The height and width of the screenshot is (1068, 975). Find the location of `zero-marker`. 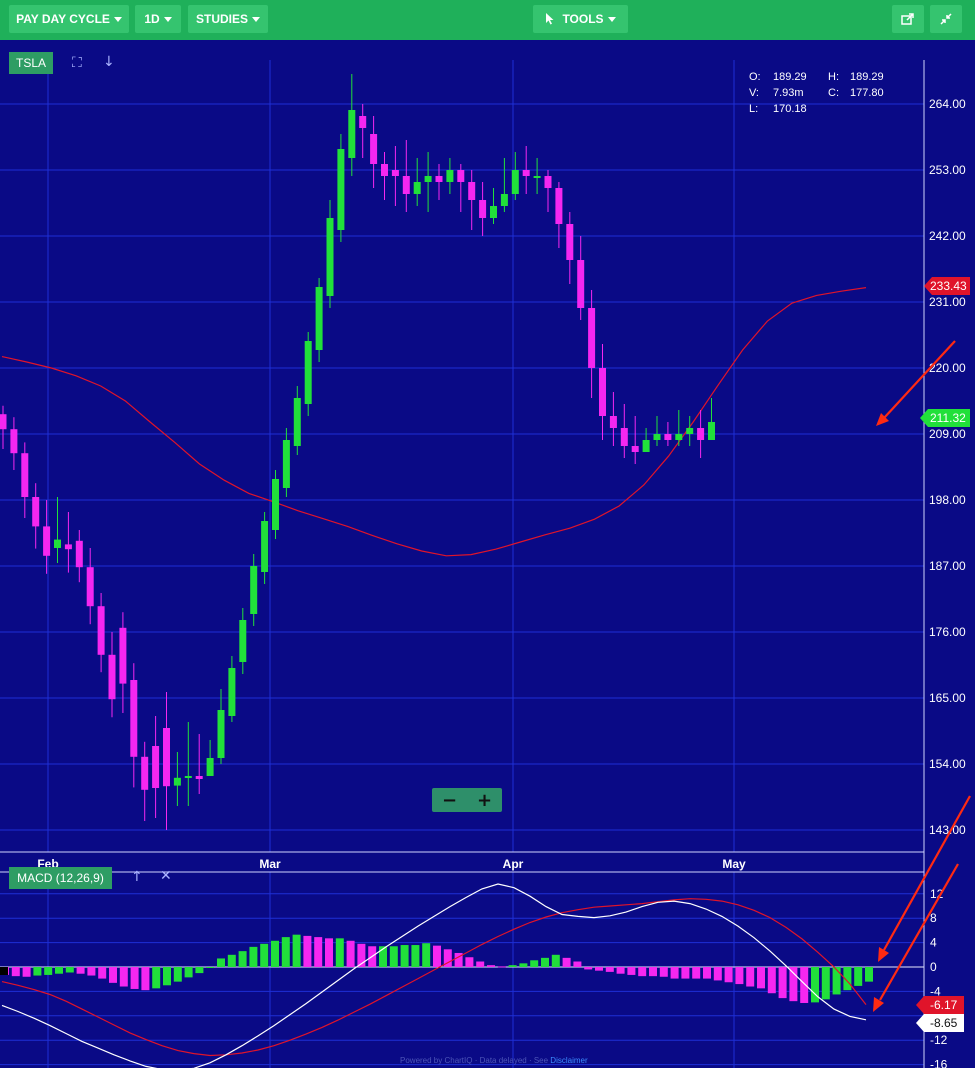

zero-marker is located at coordinates (4, 971).